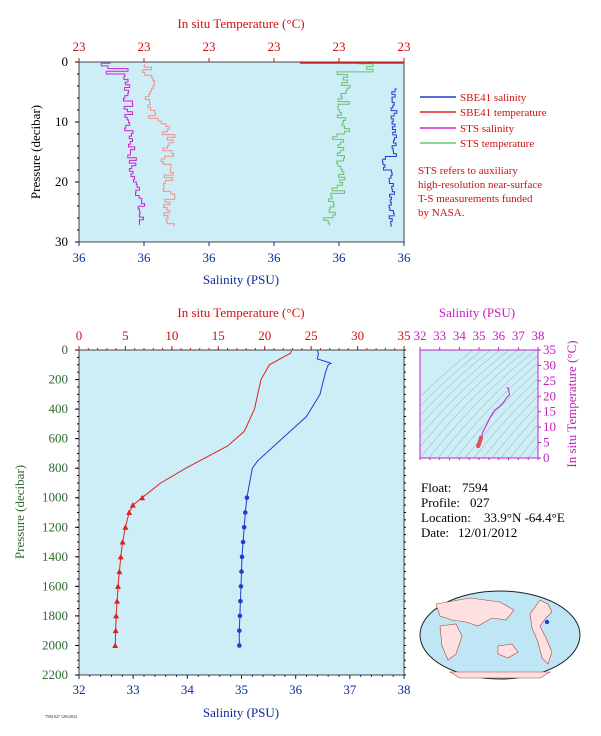 The height and width of the screenshot is (736, 601). Describe the element at coordinates (451, 642) in the screenshot. I see `map-land-africa` at that location.